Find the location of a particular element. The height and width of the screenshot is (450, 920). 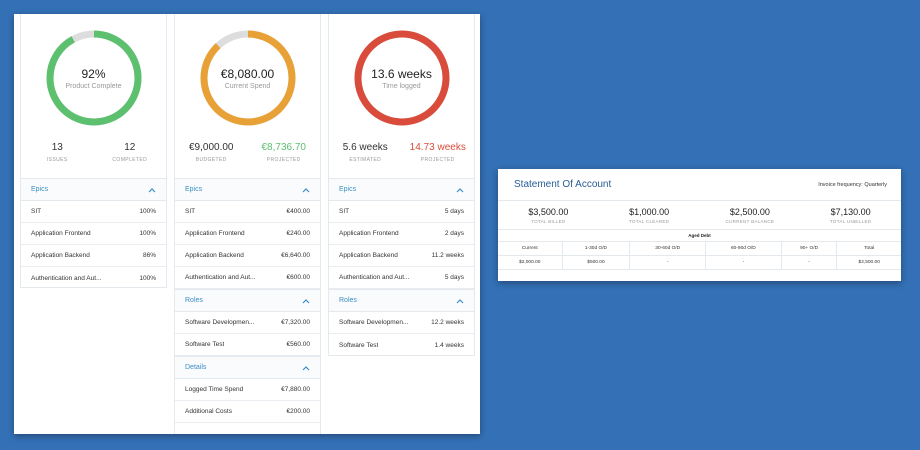

list-item is located at coordinates (247, 428).